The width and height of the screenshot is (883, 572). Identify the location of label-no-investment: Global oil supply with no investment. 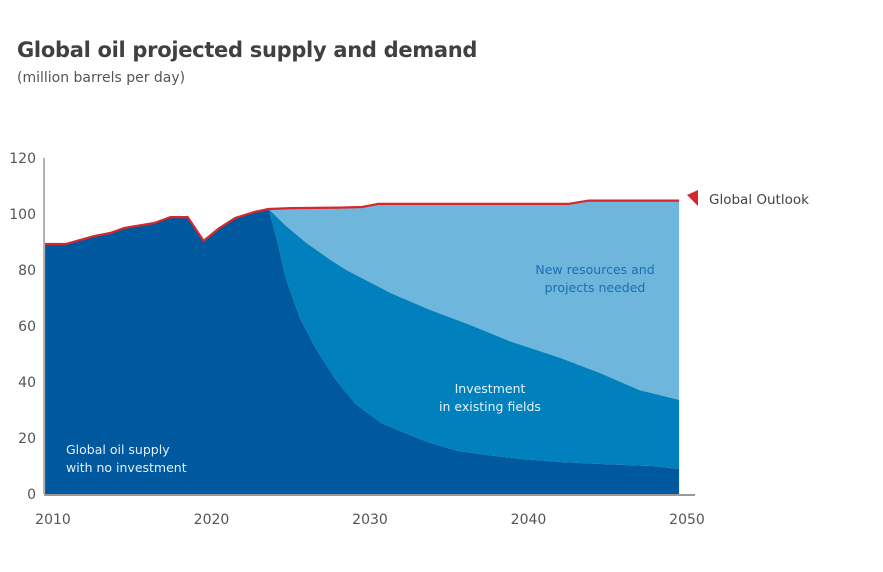
(126, 458).